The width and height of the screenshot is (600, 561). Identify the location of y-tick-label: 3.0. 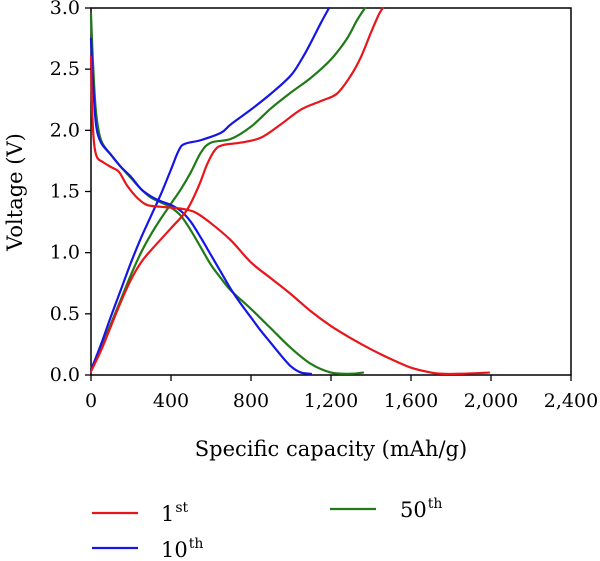
(65, 9).